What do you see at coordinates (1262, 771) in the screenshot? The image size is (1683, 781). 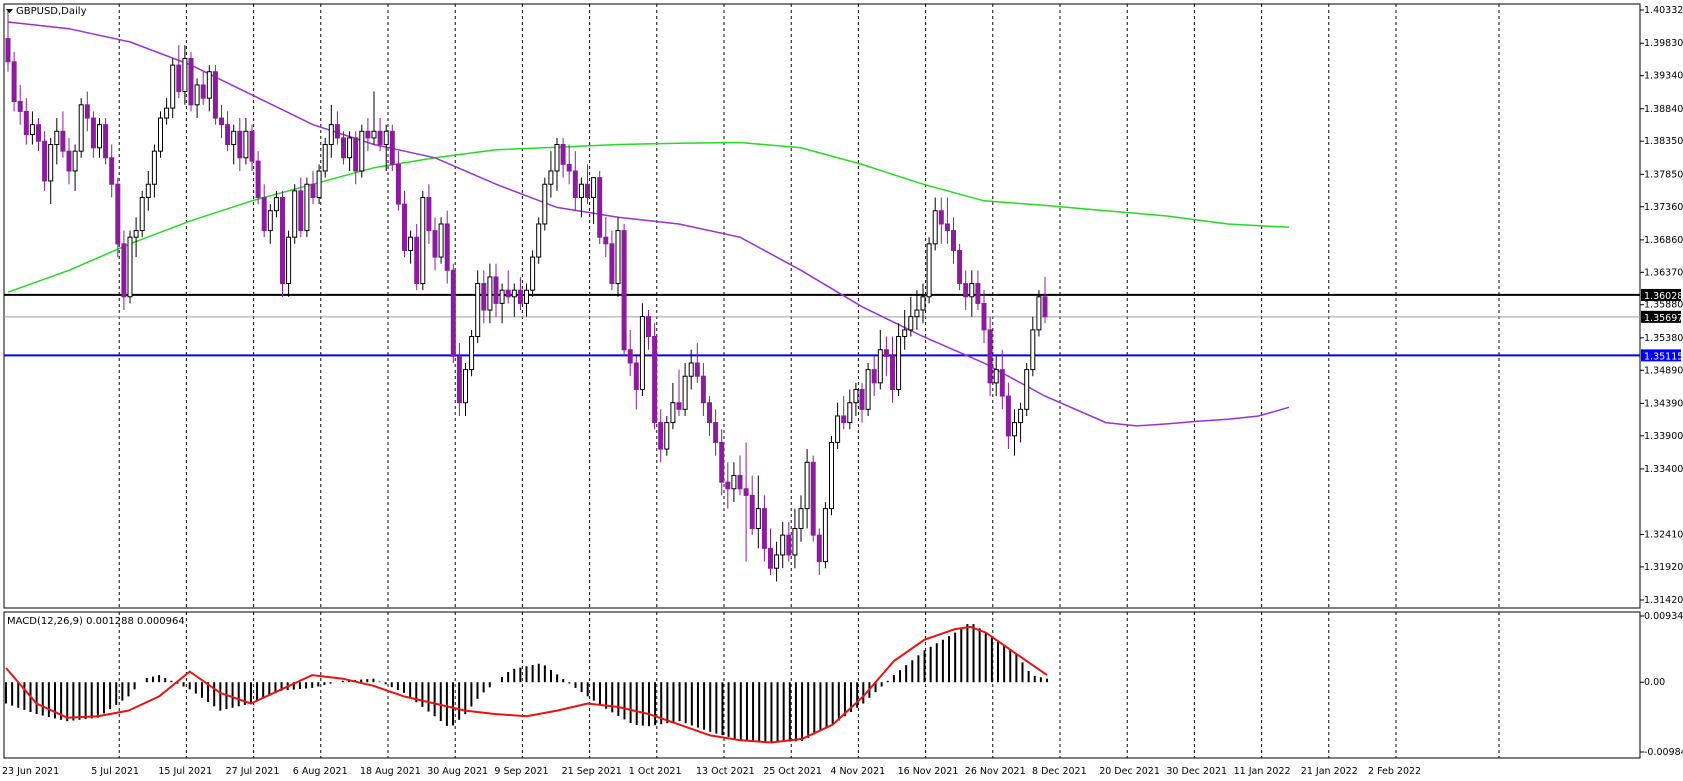 I see `date-label: 11 Jan 2022` at bounding box center [1262, 771].